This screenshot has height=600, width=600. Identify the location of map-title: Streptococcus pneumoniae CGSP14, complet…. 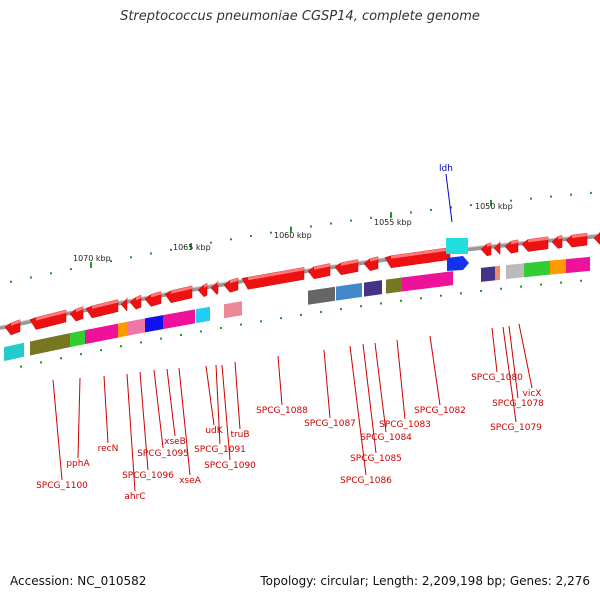
(300, 16).